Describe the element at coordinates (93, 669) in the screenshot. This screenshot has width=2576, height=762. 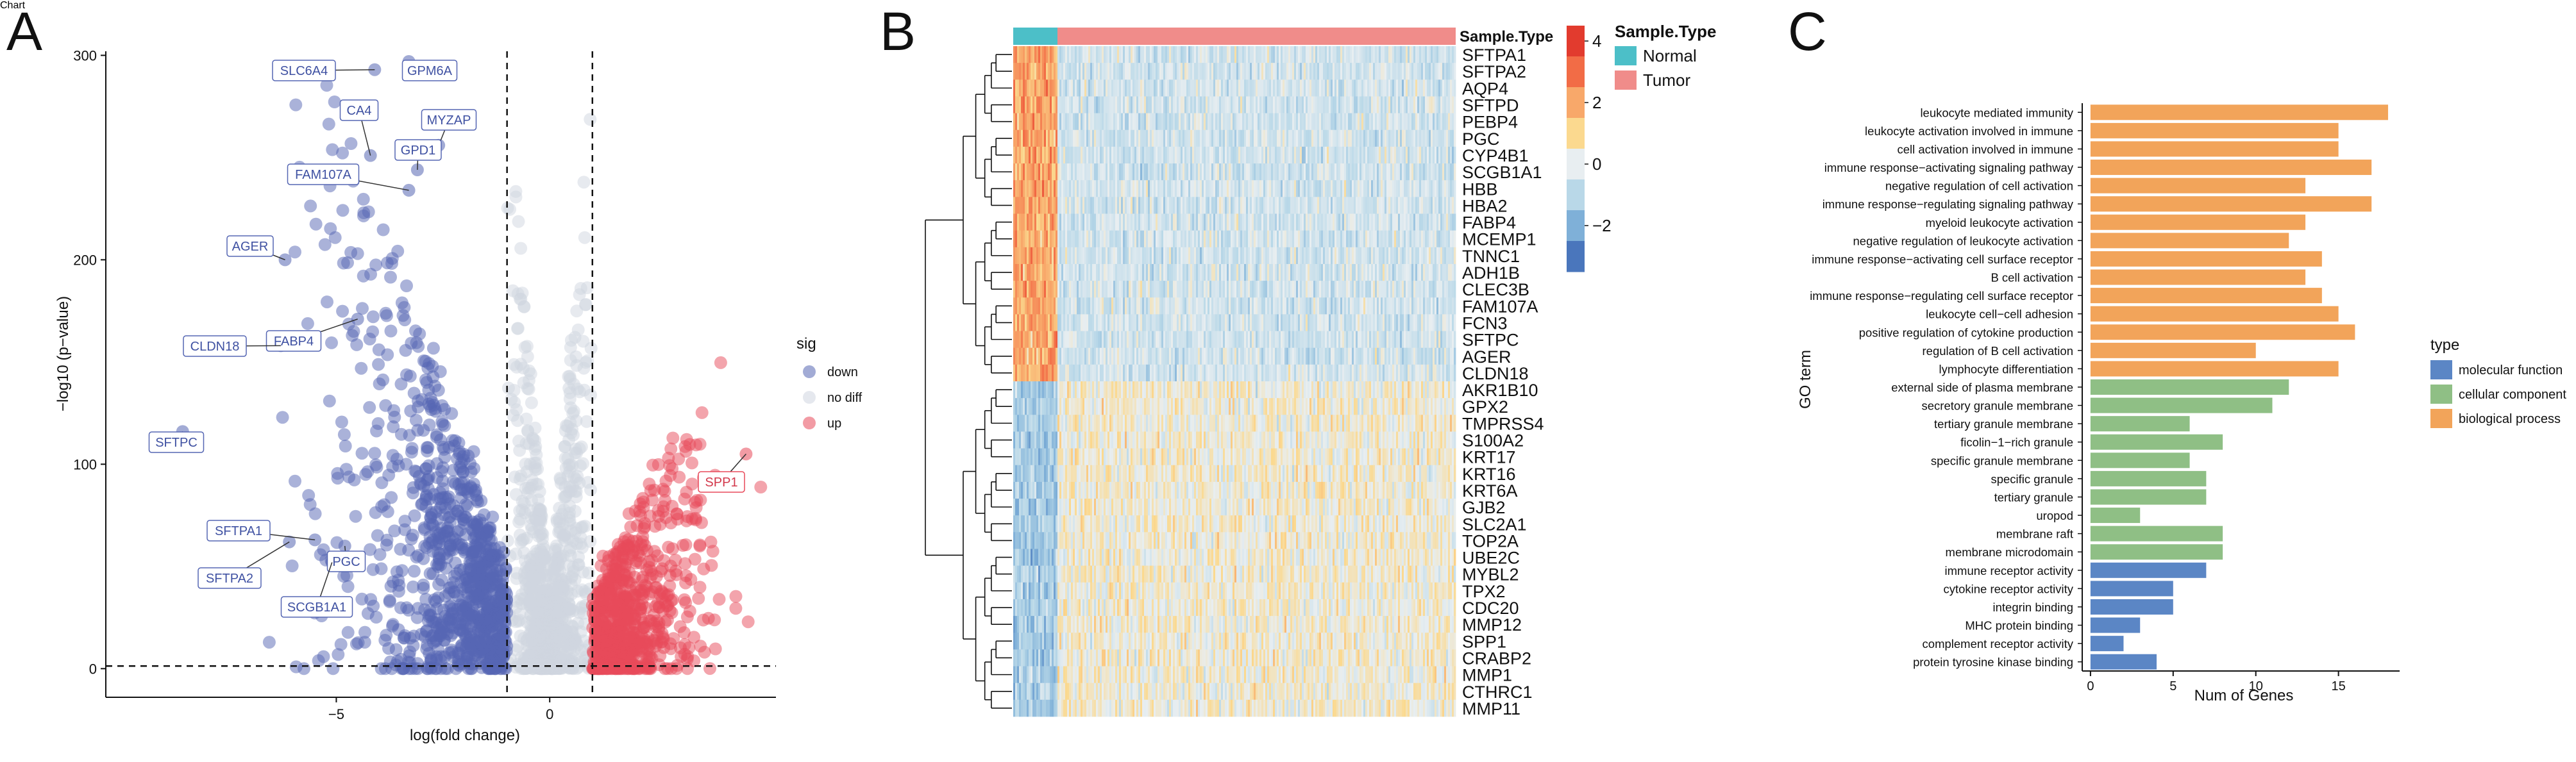
I see `volcano-y-tick-label: 0` at that location.